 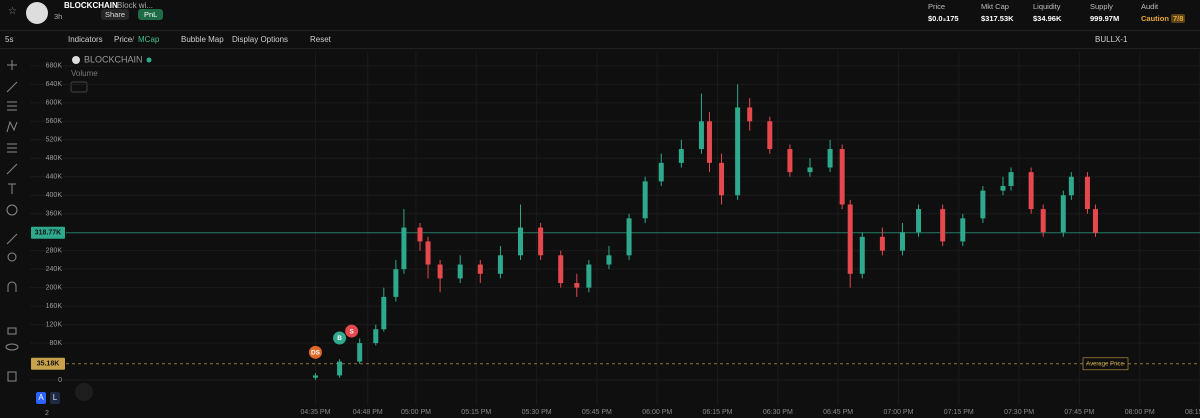 What do you see at coordinates (12, 376) in the screenshot?
I see `trash-tool` at bounding box center [12, 376].